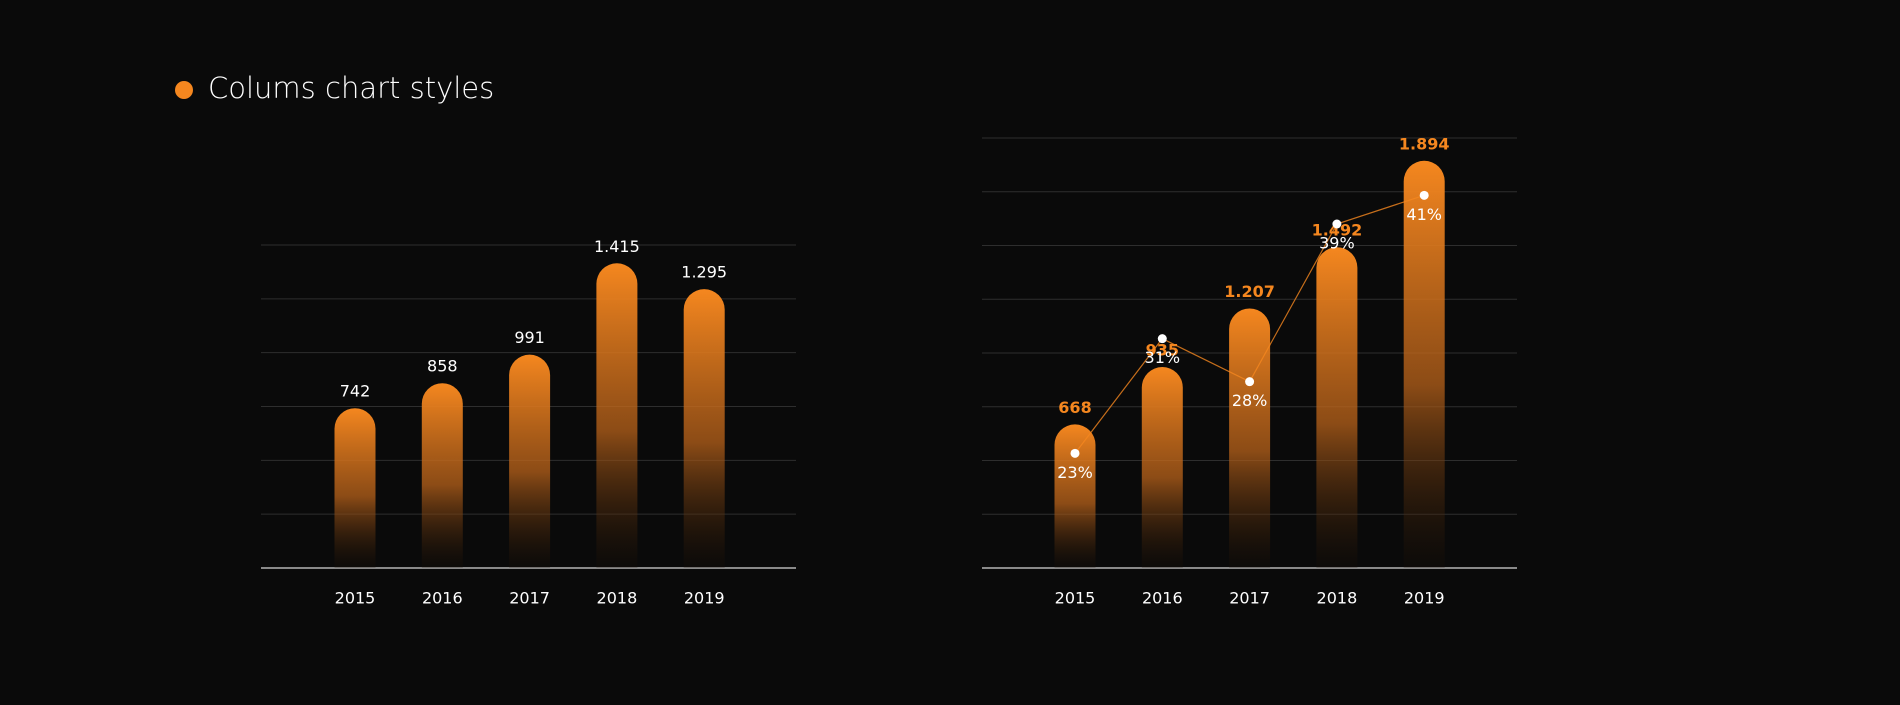 Image resolution: width=1900 pixels, height=705 pixels. What do you see at coordinates (1337, 230) in the screenshot?
I see `value-label: 1.492` at bounding box center [1337, 230].